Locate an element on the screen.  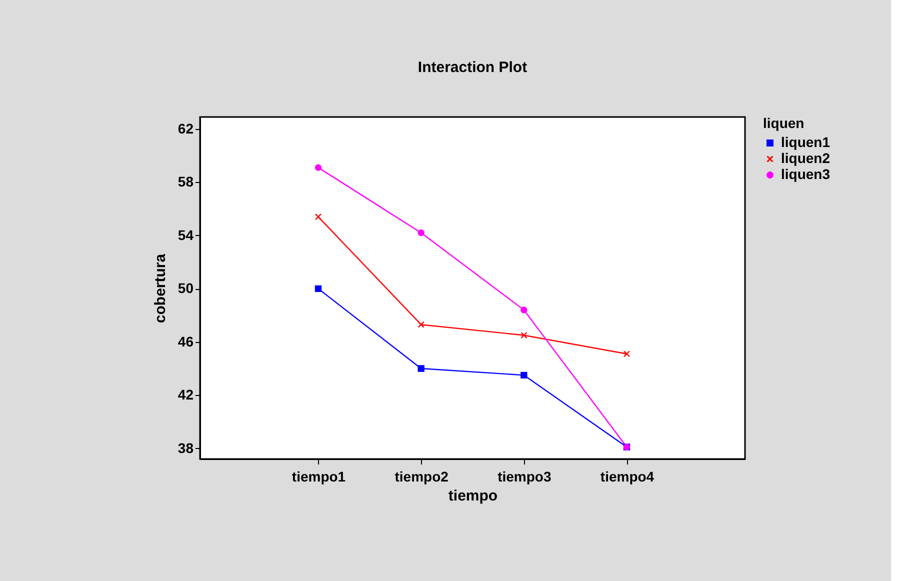
y-tick-label: 58 is located at coordinates (186, 182).